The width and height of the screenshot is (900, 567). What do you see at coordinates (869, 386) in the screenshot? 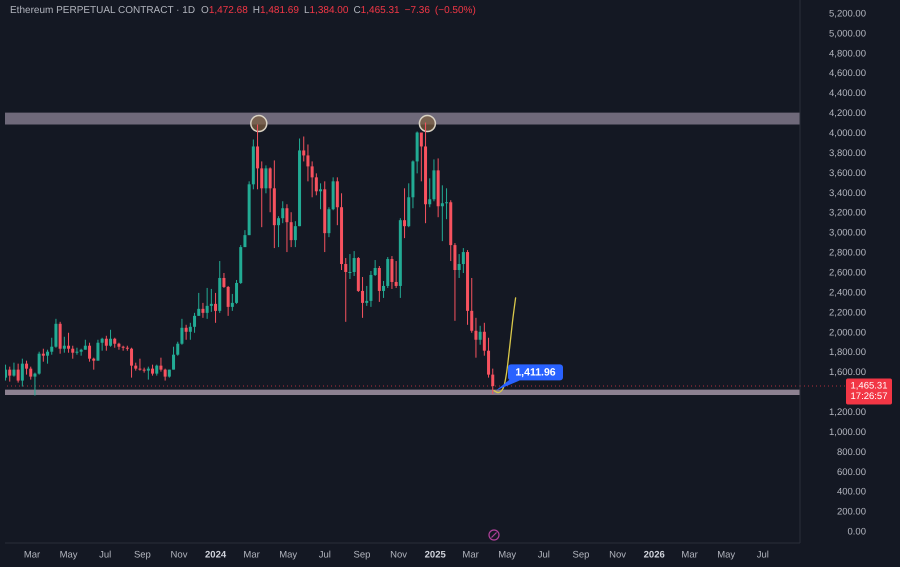
I see `ref-line-label: 1,465.31` at bounding box center [869, 386].